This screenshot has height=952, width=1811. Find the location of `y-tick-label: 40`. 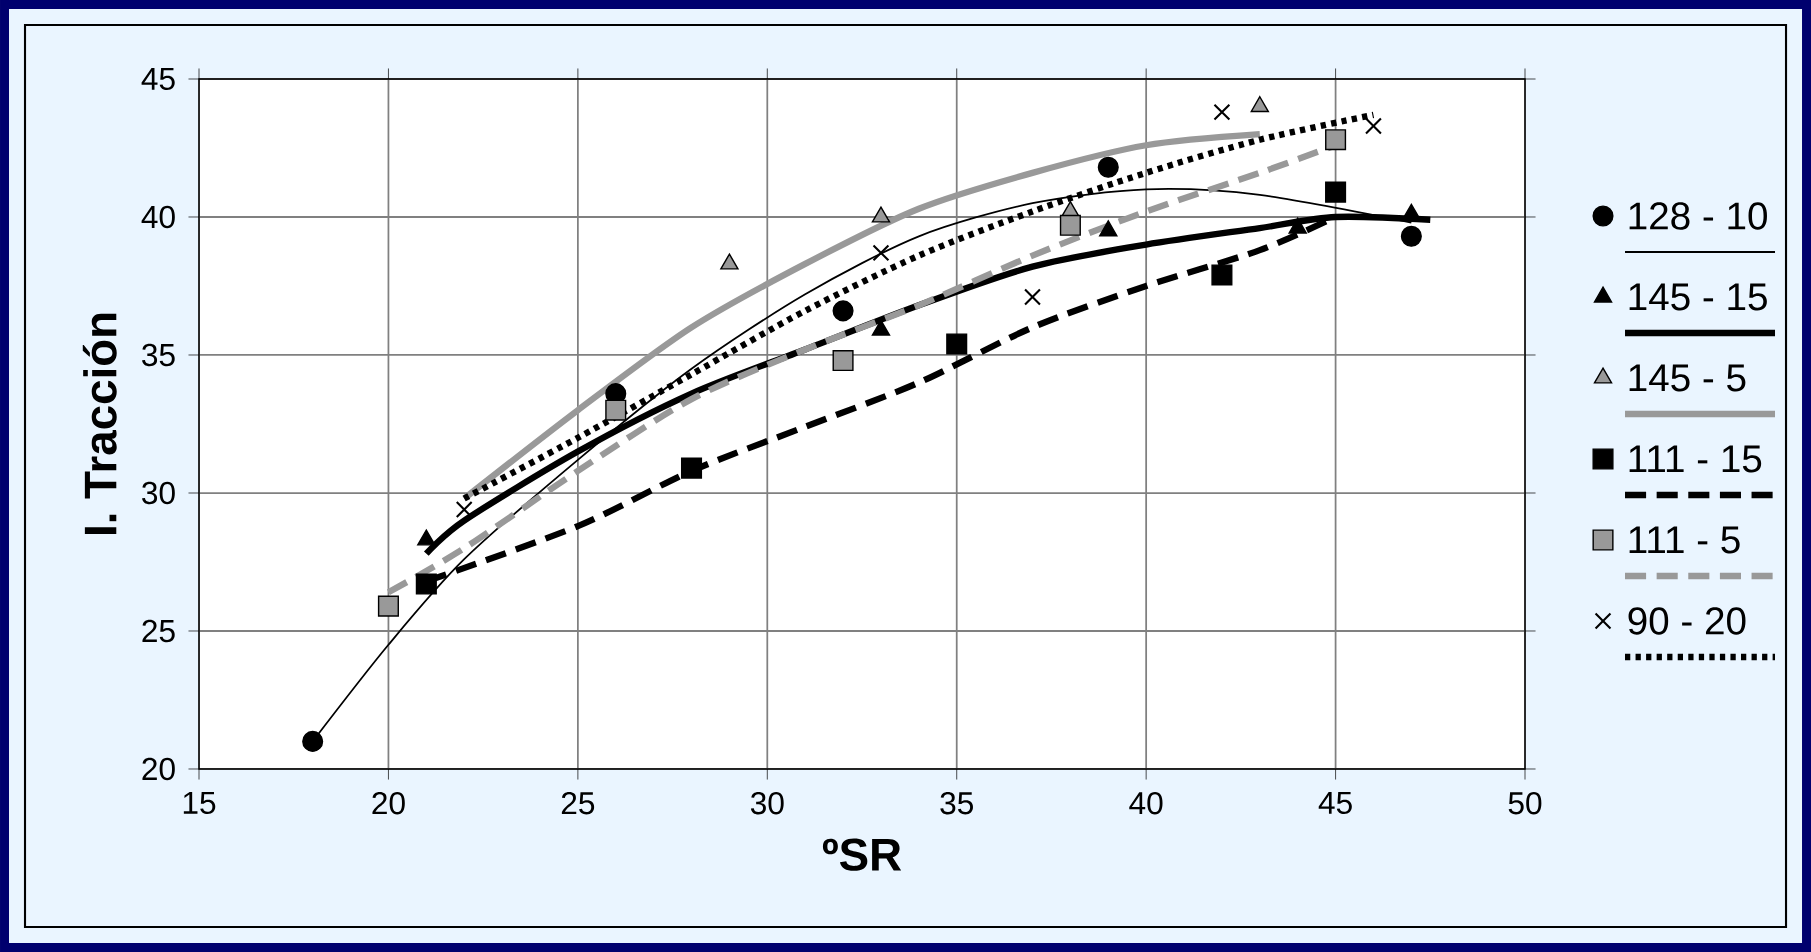

y-tick-label: 40 is located at coordinates (158, 217).